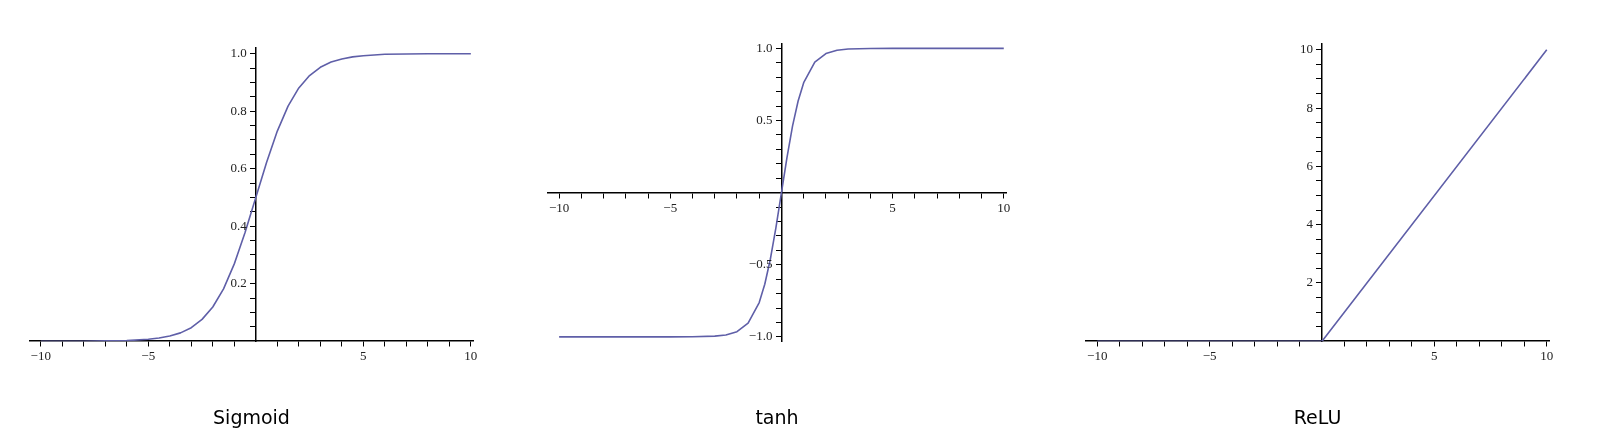  I want to click on y-tick-label: 8, so click(1309, 107).